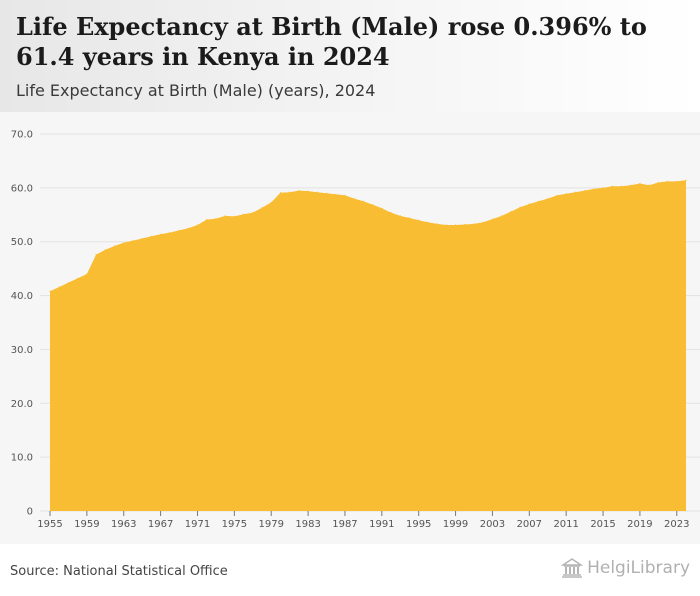 The image size is (700, 596). I want to click on y-tick-label: 30.0, so click(22, 350).